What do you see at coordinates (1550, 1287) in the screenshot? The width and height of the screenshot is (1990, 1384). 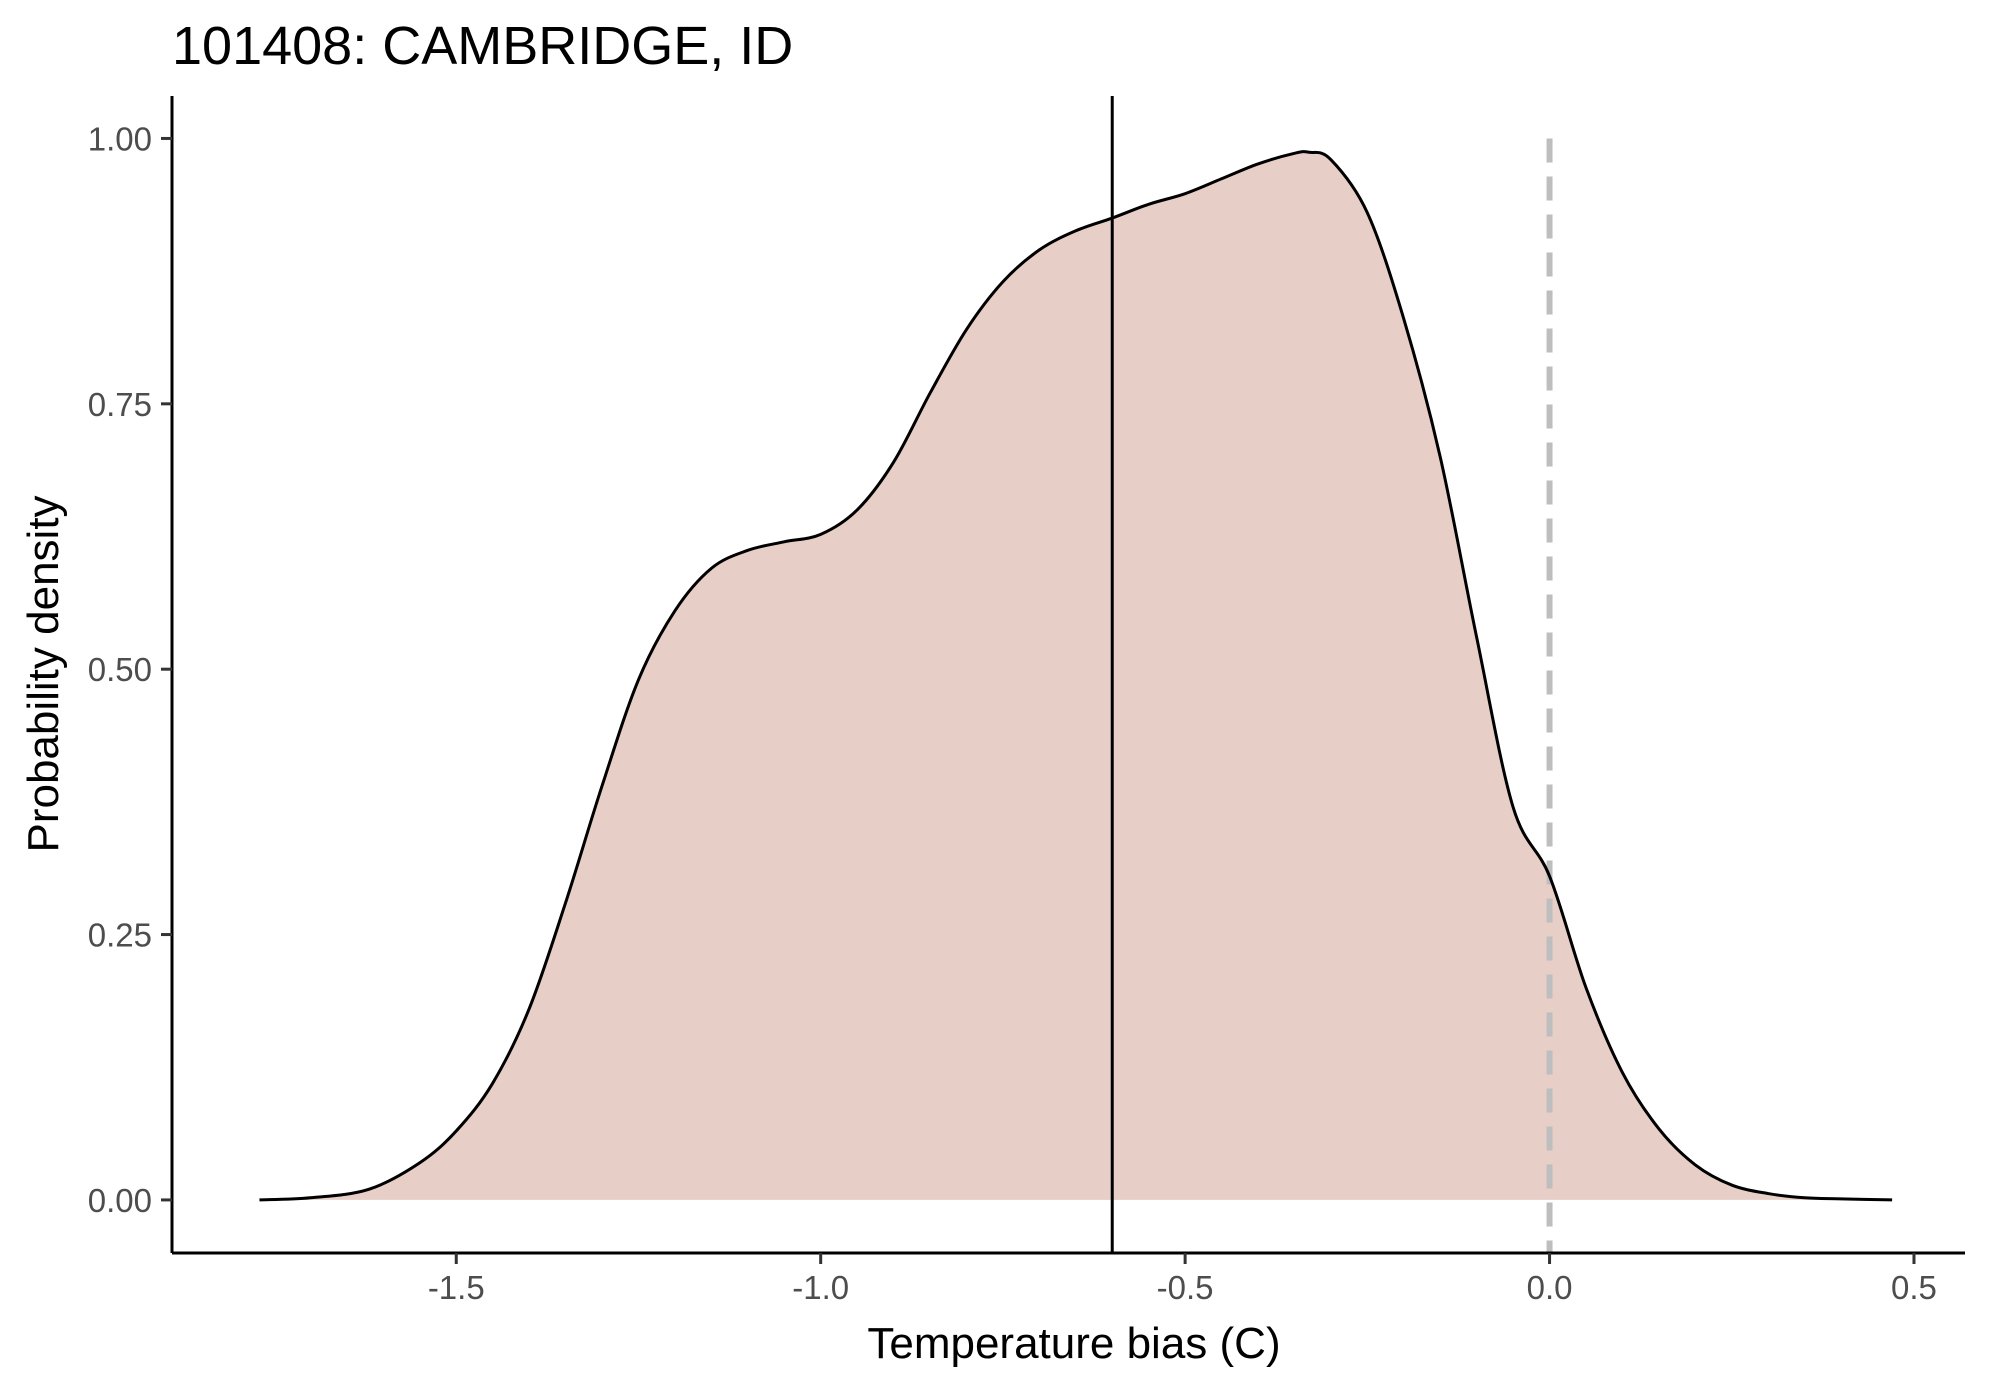 I see `x-tick-label: 0.0` at bounding box center [1550, 1287].